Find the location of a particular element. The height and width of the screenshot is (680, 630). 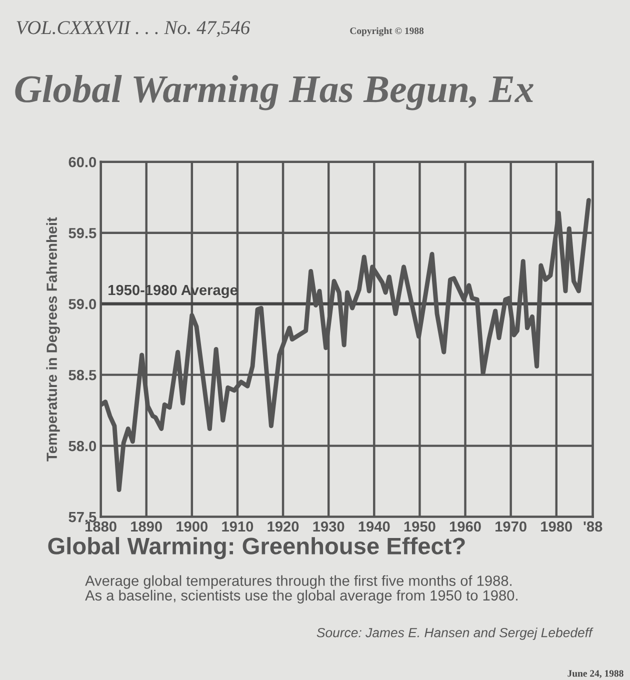

y-tick-label: 58.0 is located at coordinates (82, 446).